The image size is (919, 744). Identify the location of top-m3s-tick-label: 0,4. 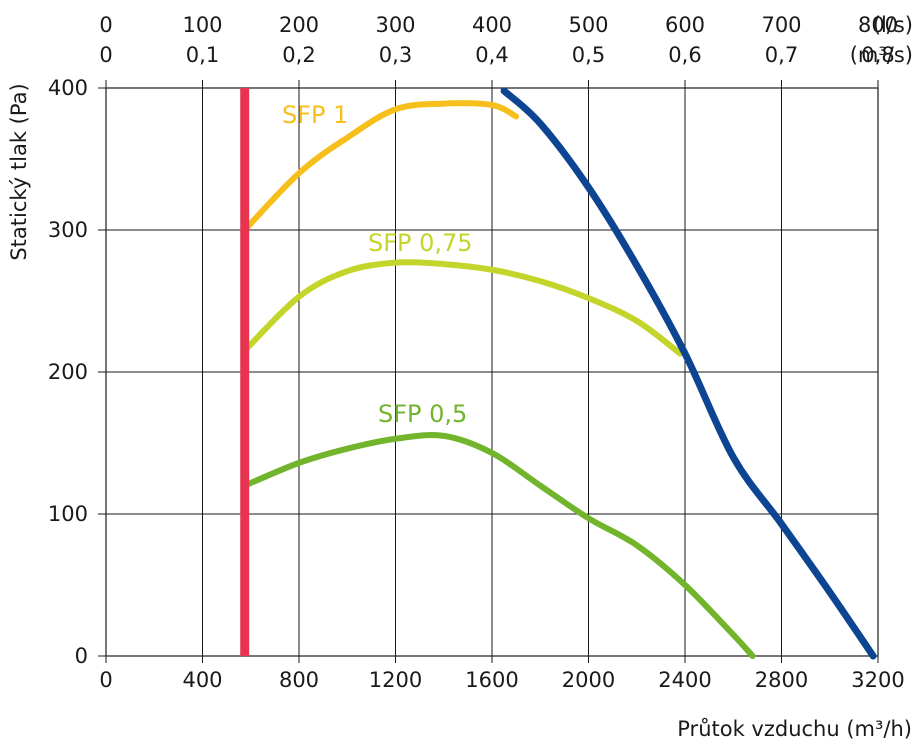
(491, 55).